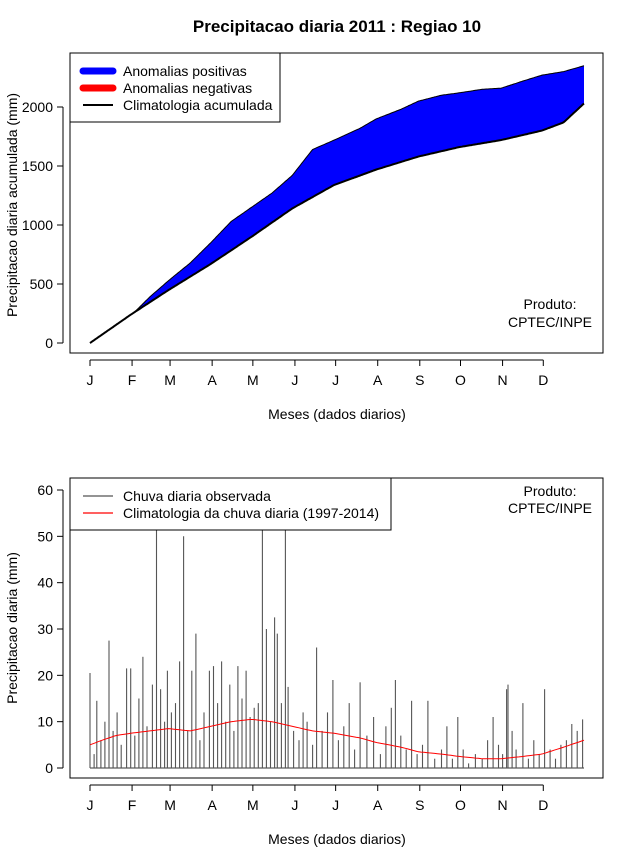  What do you see at coordinates (337, 26) in the screenshot?
I see `chart-title: Precipitacao diaria 2011 : Regiao 10` at bounding box center [337, 26].